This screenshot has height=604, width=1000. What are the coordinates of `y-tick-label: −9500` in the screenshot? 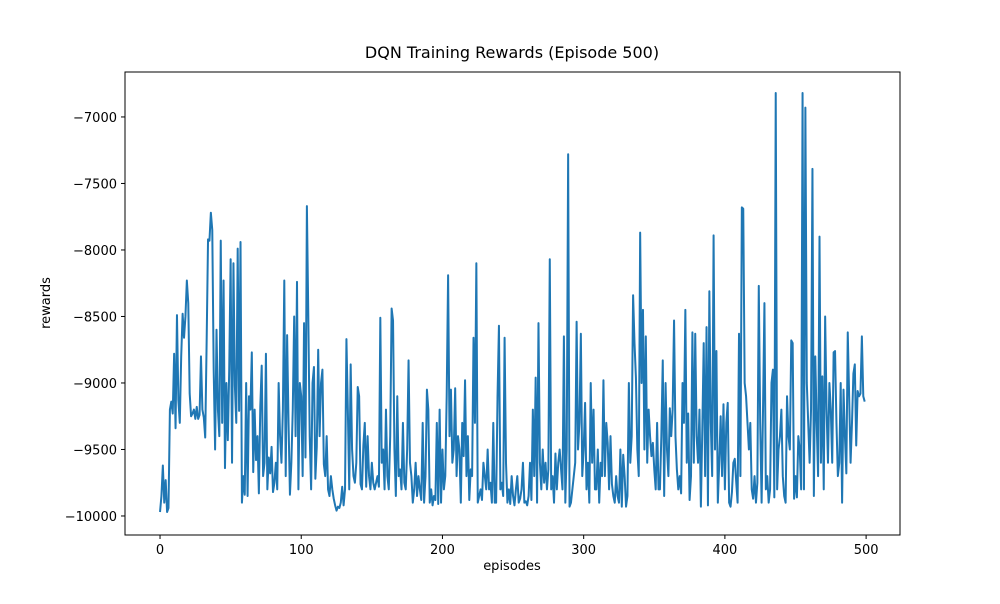 It's located at (95, 450).